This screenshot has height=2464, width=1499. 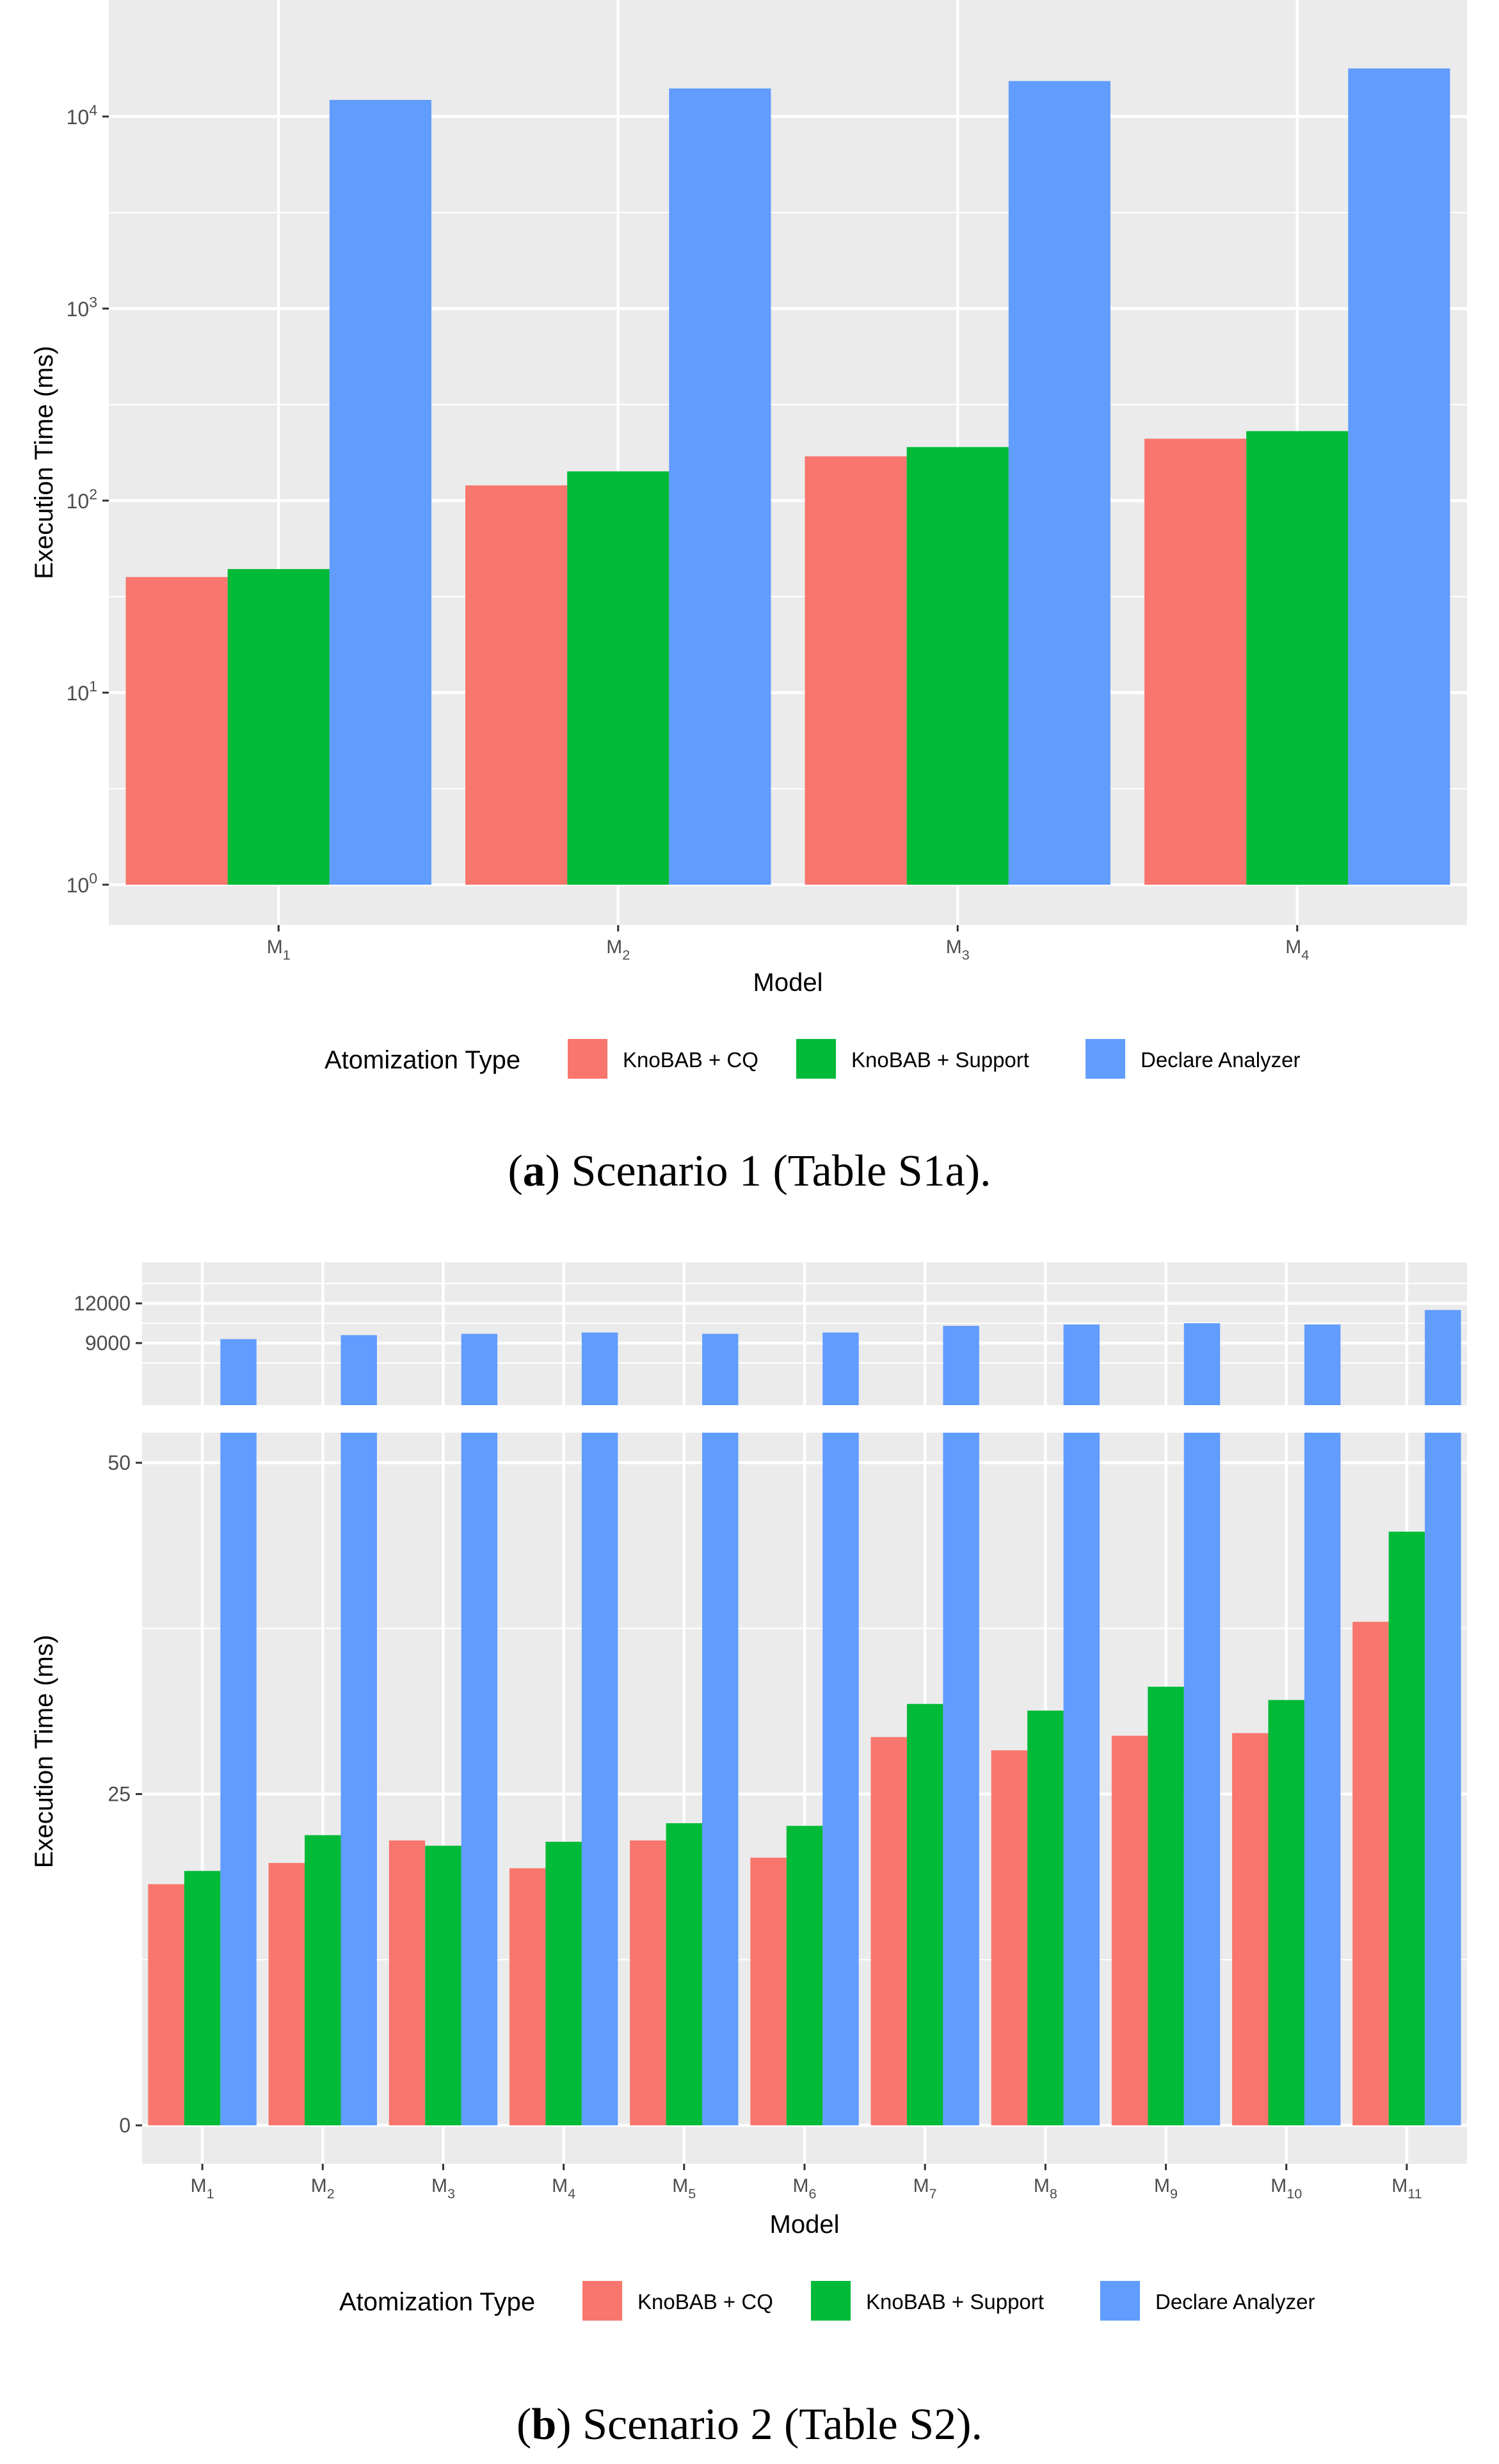 What do you see at coordinates (533, 1171) in the screenshot?
I see `caption-letter: a` at bounding box center [533, 1171].